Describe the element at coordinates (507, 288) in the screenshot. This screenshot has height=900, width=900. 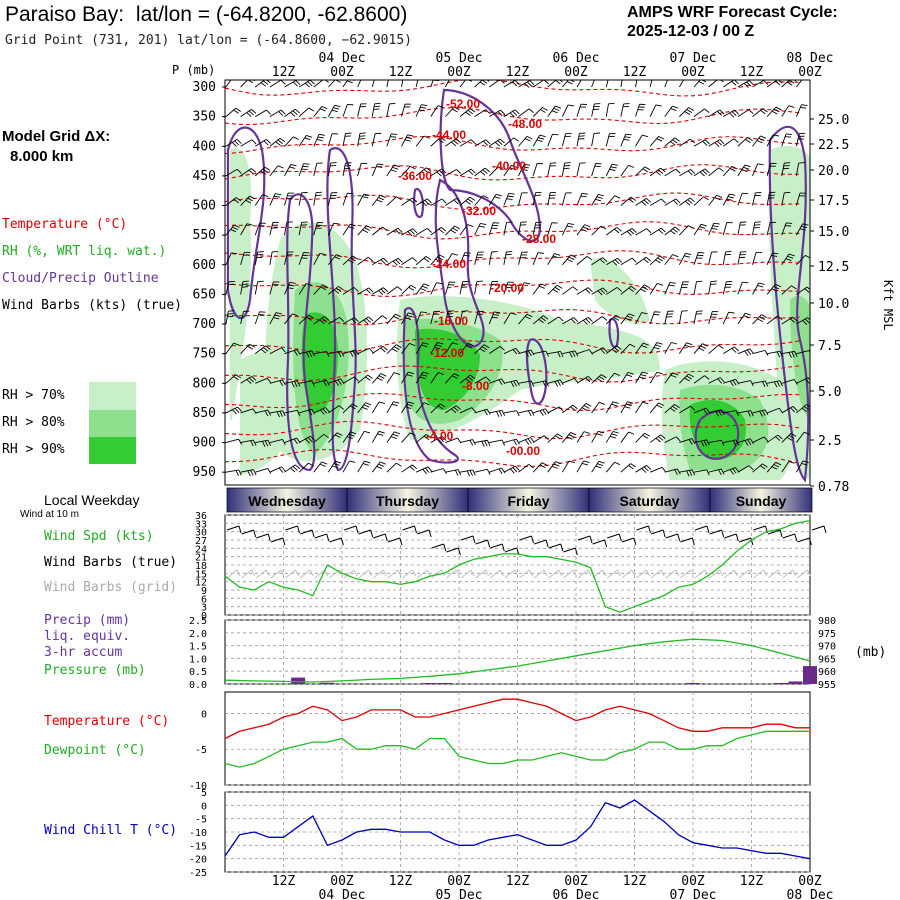
I see `isotherm-label: -20.00` at that location.